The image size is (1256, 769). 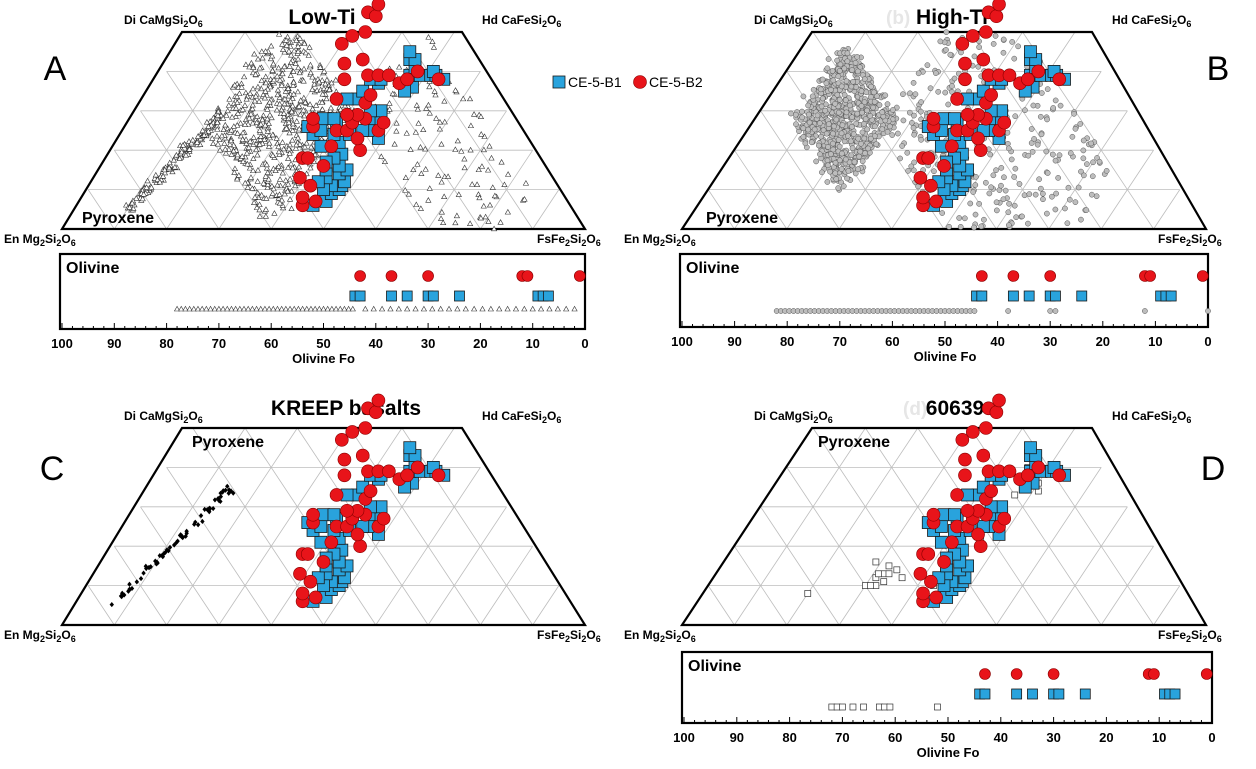 I want to click on vertex-di: Di CaMgSi2O6, so click(x=163, y=417).